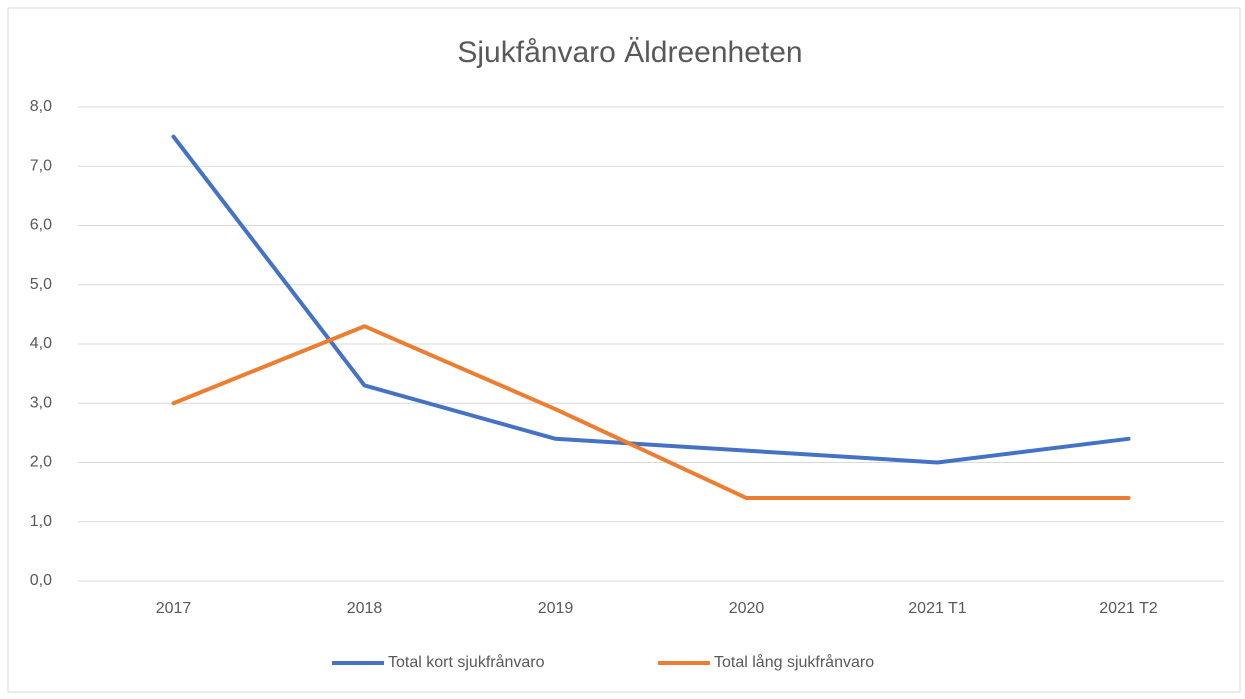 This screenshot has width=1245, height=699. What do you see at coordinates (174, 608) in the screenshot?
I see `x-tick-label: 2017` at bounding box center [174, 608].